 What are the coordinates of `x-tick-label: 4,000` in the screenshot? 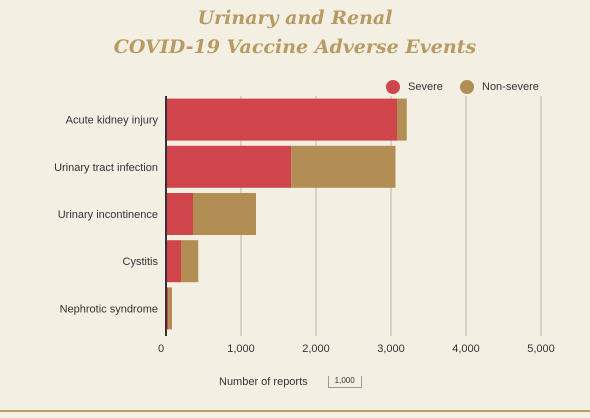 It's located at (466, 349).